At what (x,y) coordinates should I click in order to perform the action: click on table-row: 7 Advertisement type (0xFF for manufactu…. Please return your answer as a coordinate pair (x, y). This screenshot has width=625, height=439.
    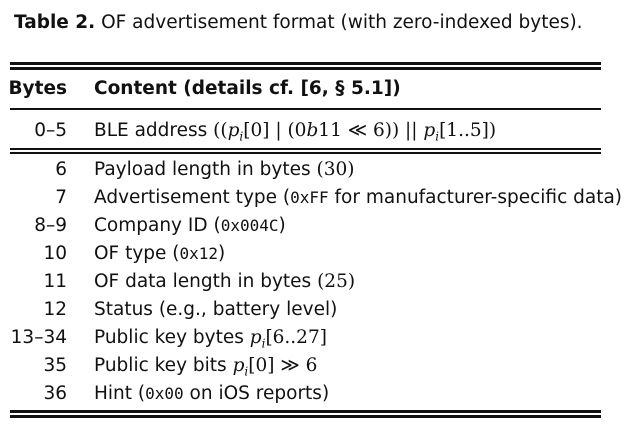
    Looking at the image, I should click on (312, 198).